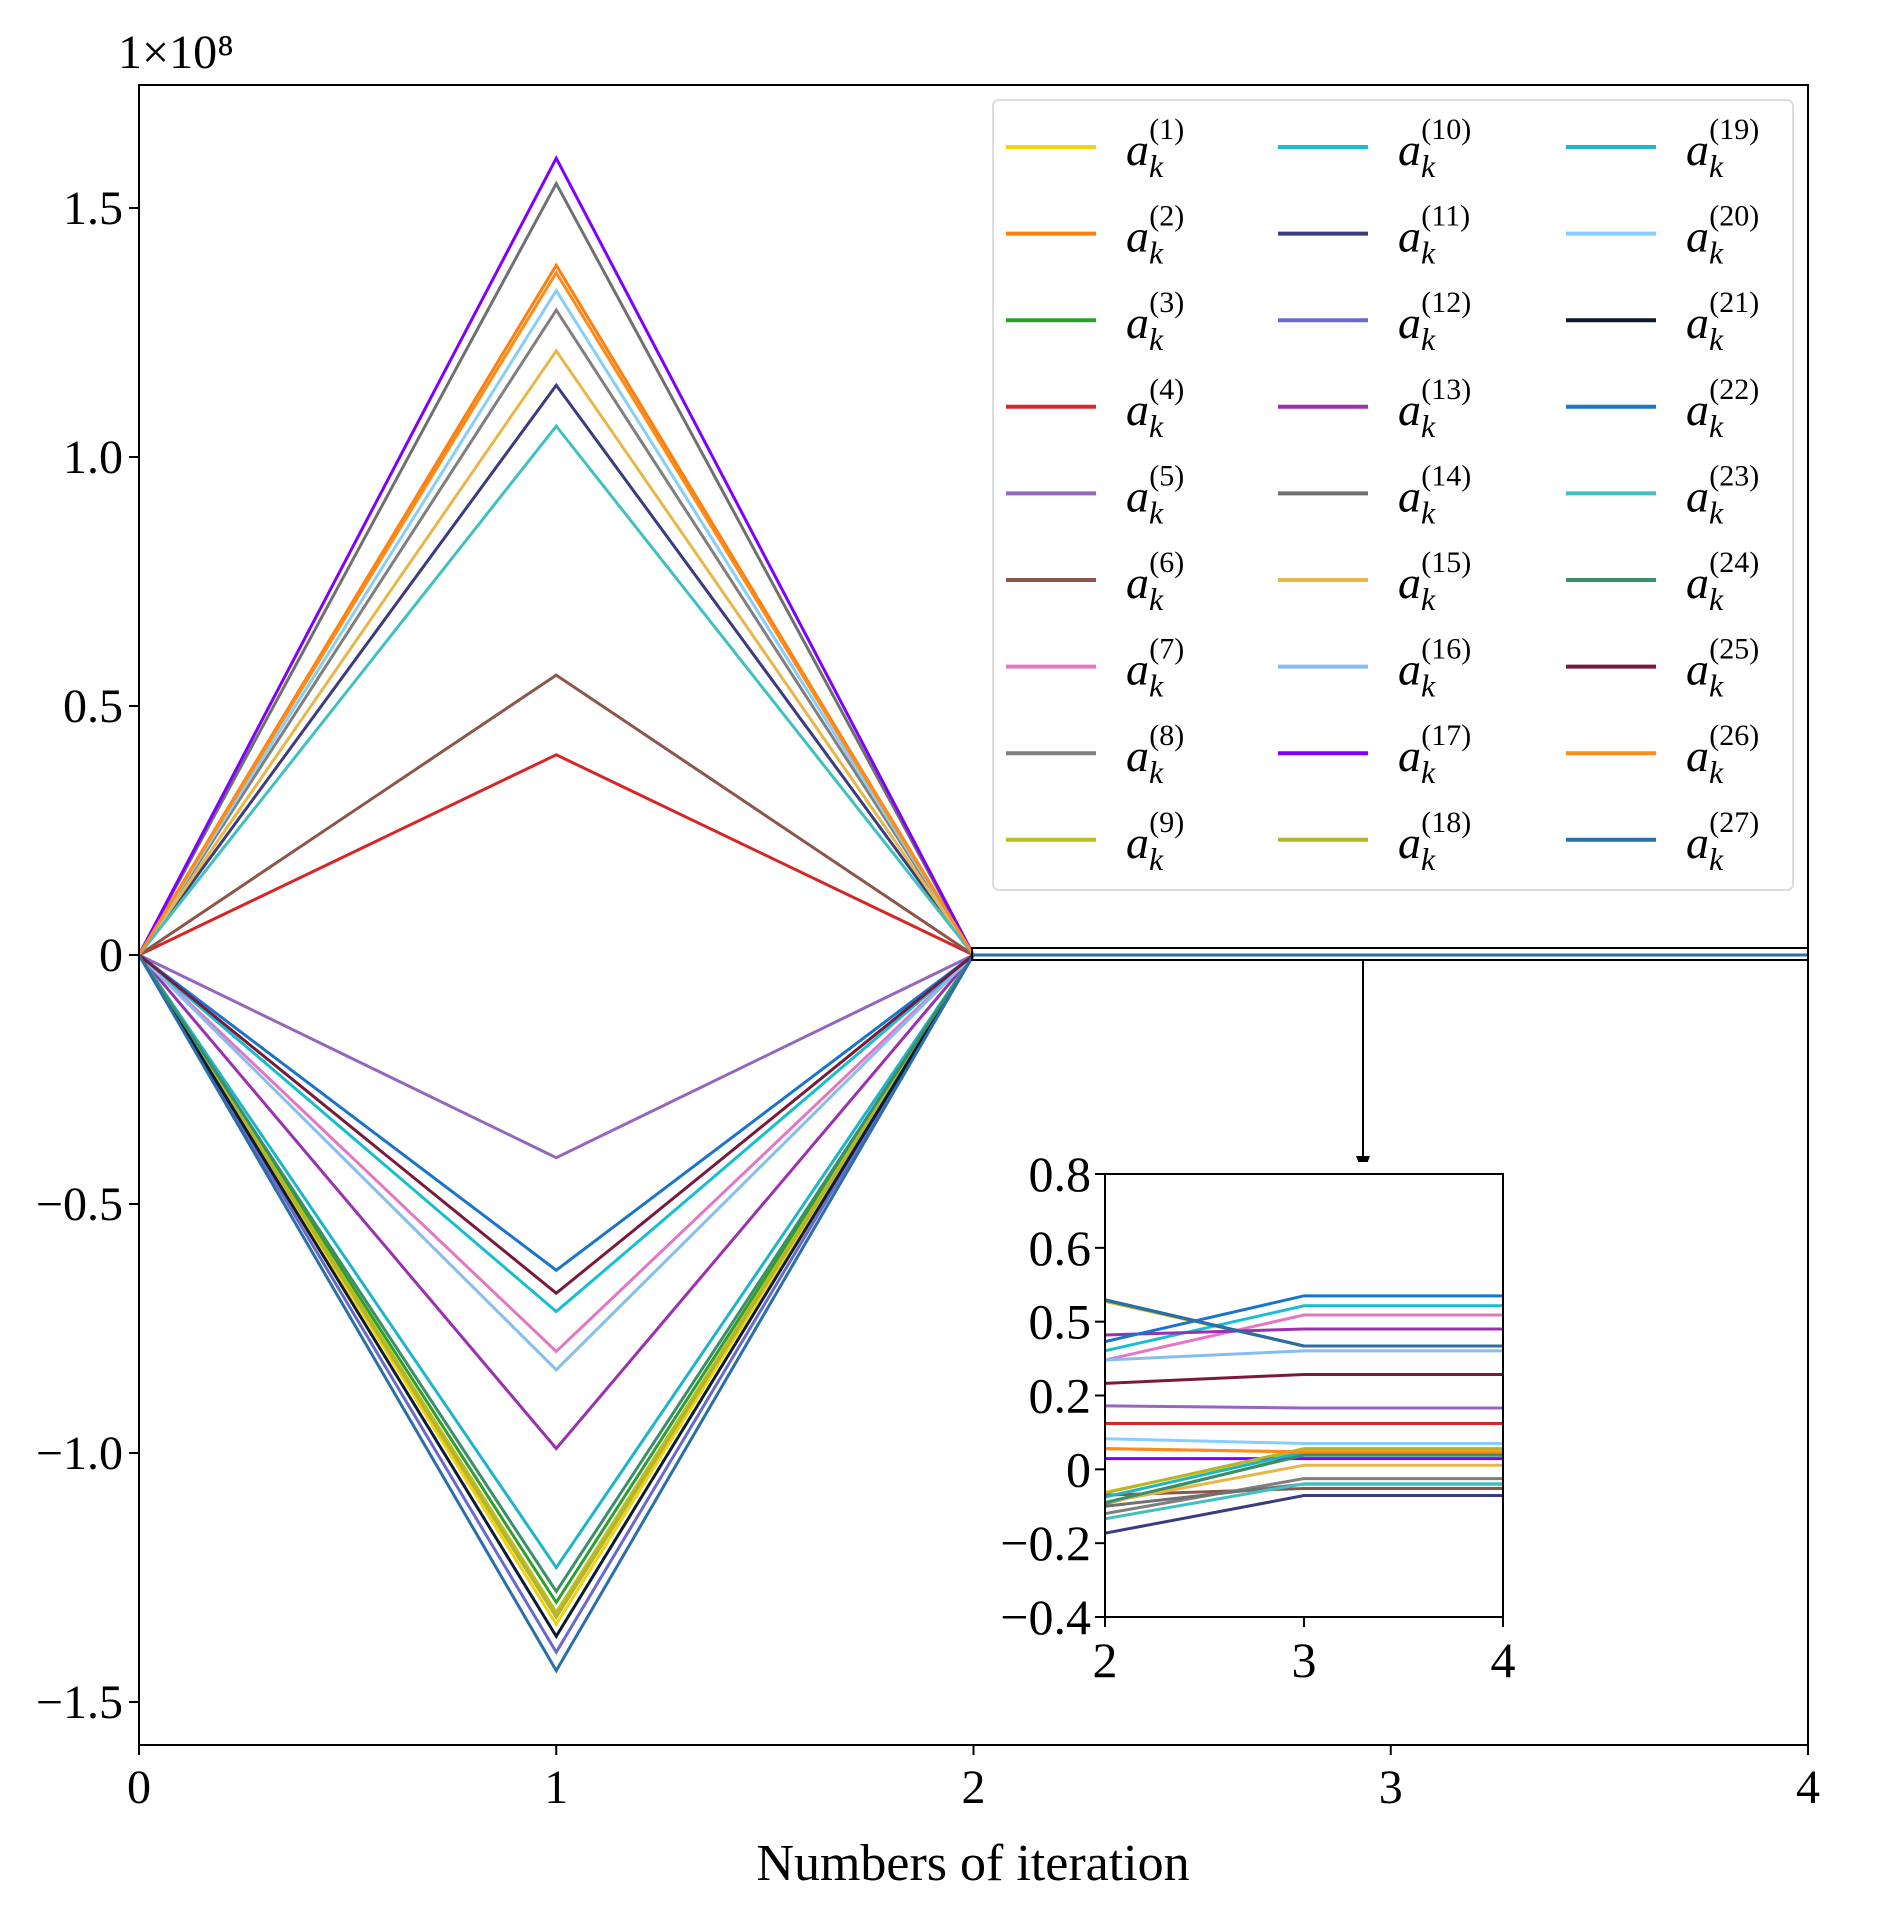  What do you see at coordinates (79, 1702) in the screenshot?
I see `y-tick-label: −1.5` at bounding box center [79, 1702].